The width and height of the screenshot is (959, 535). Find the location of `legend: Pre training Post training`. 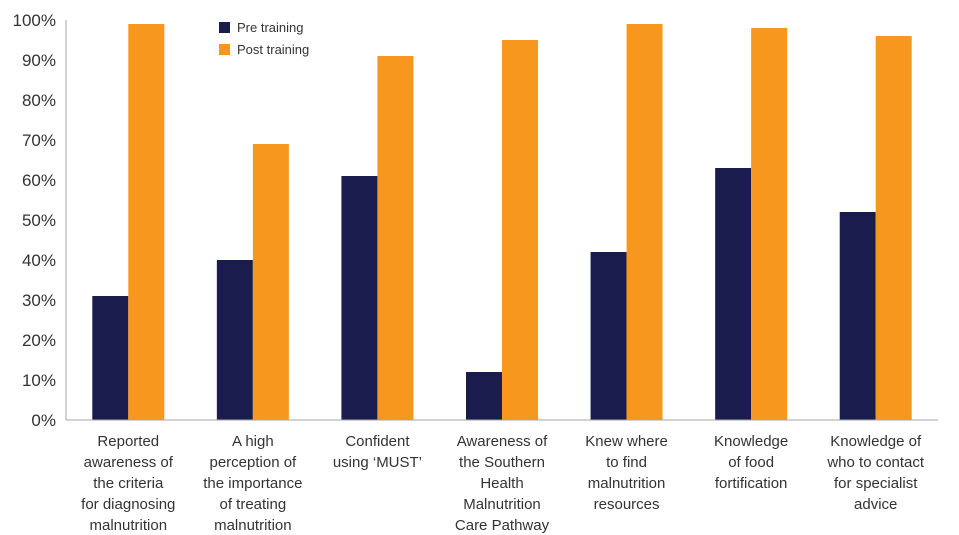

legend: Pre training Post training is located at coordinates (264, 38).